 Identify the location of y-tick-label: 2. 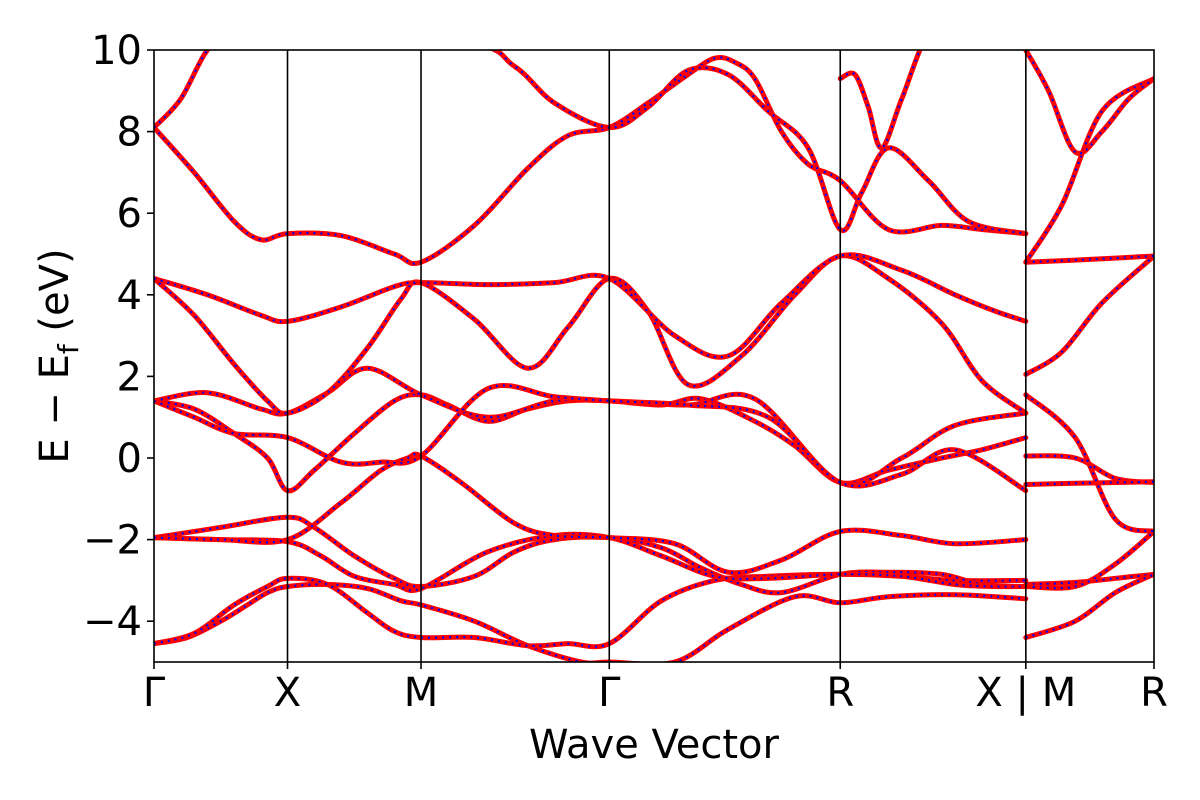
(129, 377).